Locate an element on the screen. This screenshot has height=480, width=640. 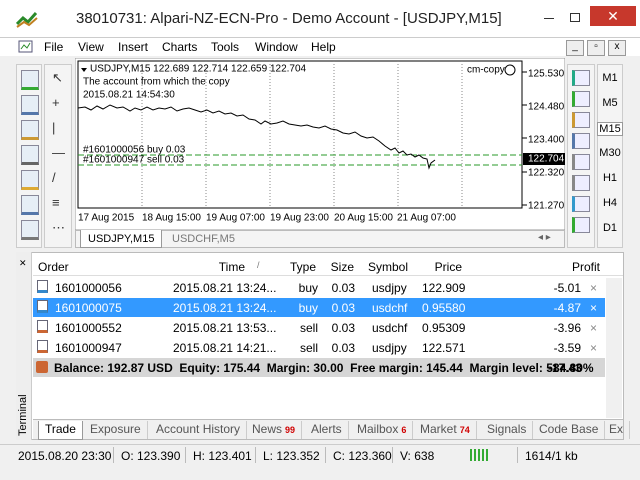
terminal-tab: Market 74 is located at coordinates (445, 430).